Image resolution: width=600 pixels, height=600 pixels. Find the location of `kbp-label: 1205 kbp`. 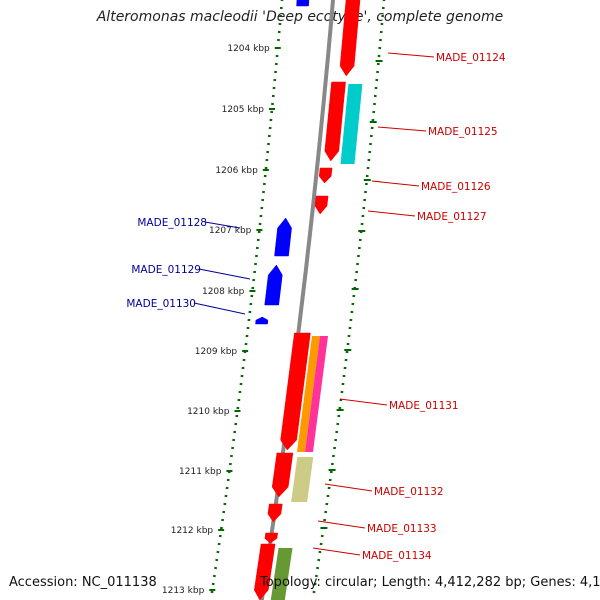

kbp-label: 1205 kbp is located at coordinates (243, 110).